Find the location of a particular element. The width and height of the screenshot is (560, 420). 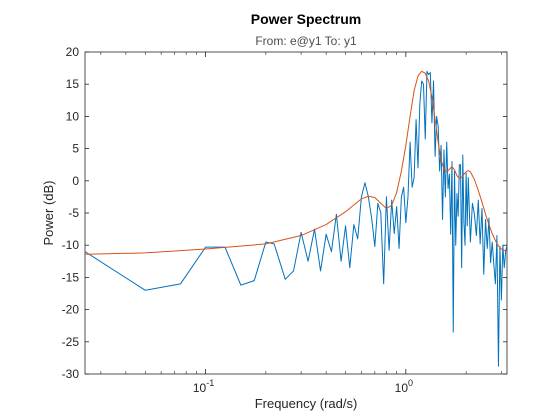

y-tick-label: -15 is located at coordinates (71, 277).